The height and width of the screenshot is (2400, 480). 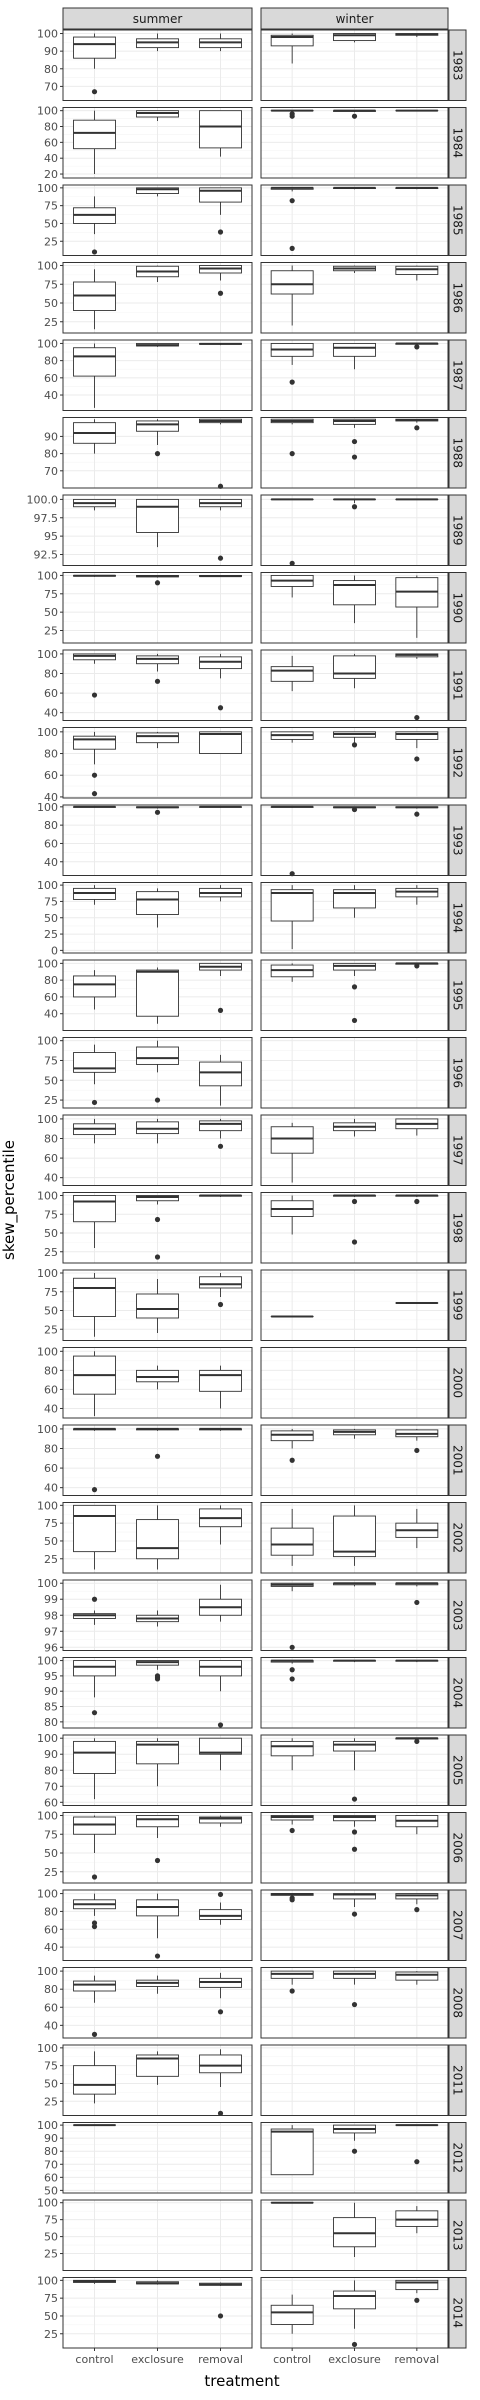 I want to click on y-tick-label: 95, so click(x=51, y=536).